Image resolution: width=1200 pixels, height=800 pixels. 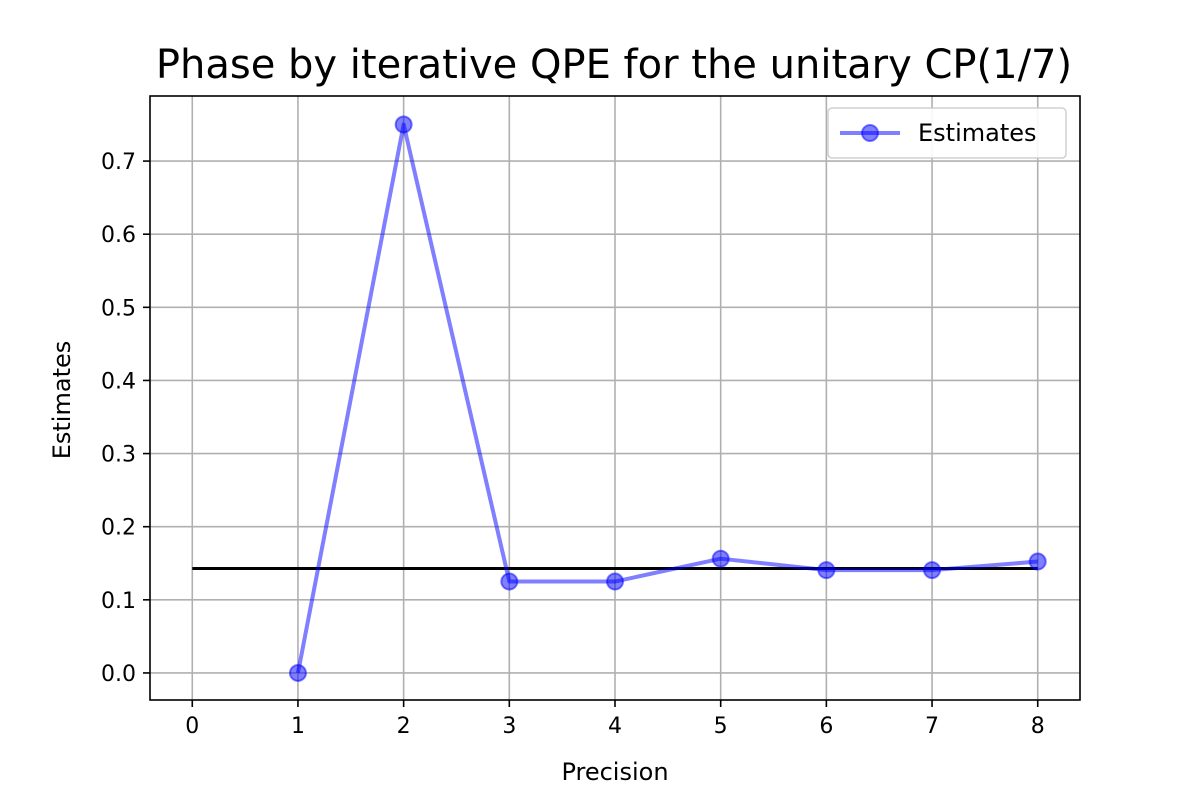 I want to click on x-axis-label: Precision, so click(x=614, y=772).